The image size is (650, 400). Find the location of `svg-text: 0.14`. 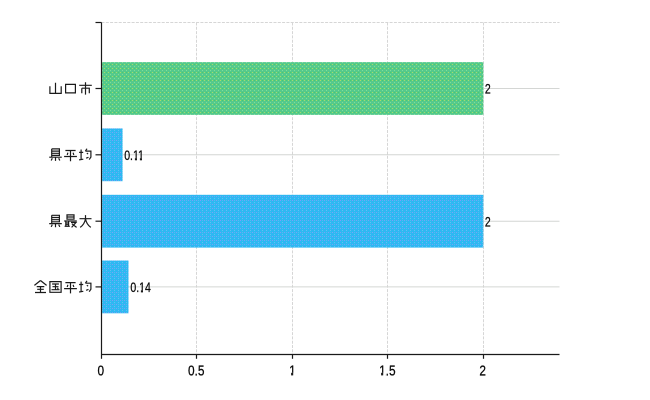

svg-text: 0.14 is located at coordinates (140, 288).